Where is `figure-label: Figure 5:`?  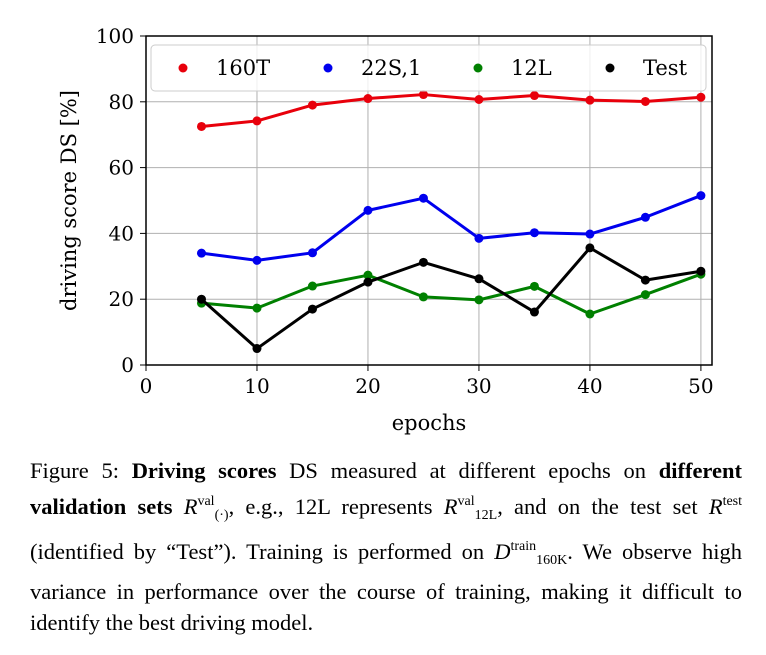 figure-label: Figure 5: is located at coordinates (74, 470).